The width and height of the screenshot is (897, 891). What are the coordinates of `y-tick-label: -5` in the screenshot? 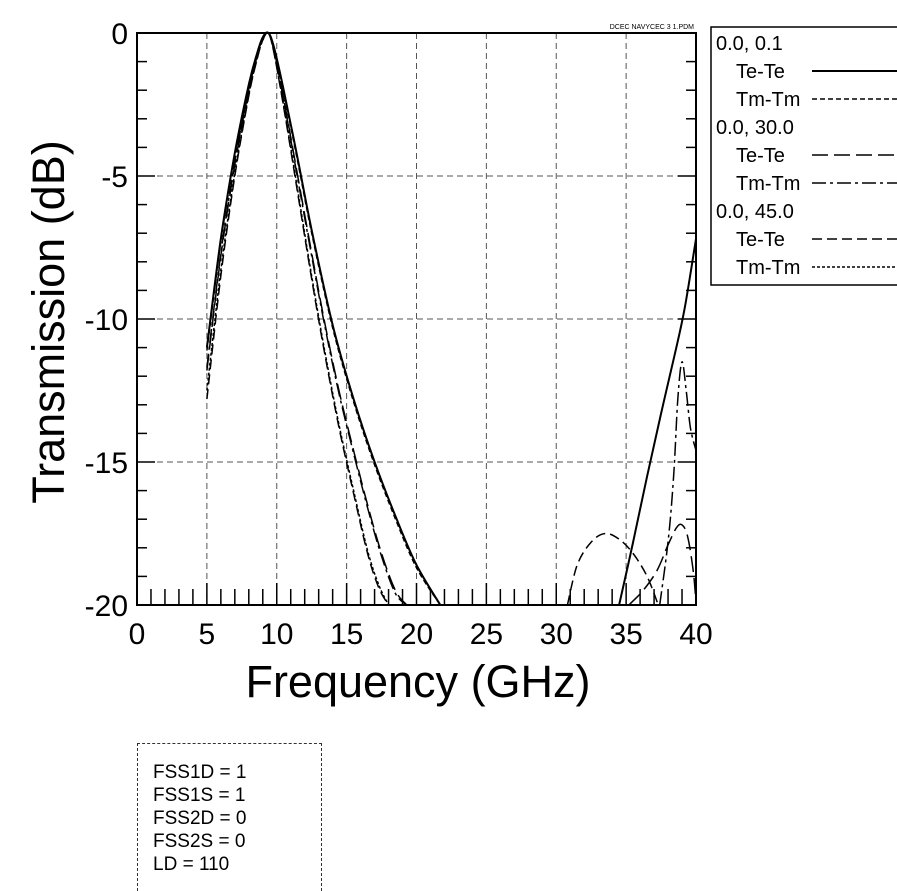 It's located at (114, 177).